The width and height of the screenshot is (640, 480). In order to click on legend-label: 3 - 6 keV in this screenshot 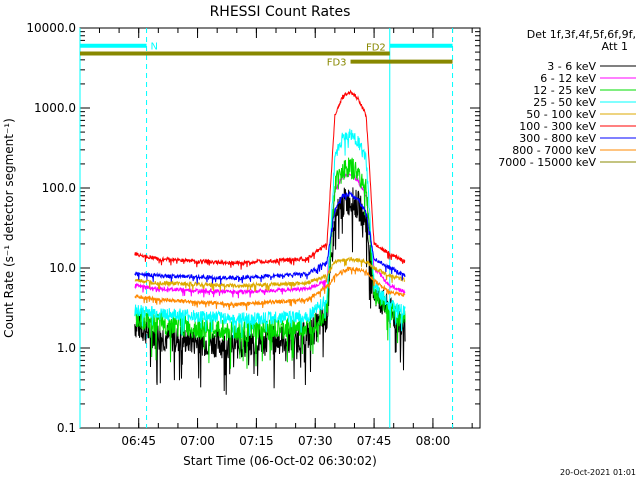, I will do `click(571, 66)`.